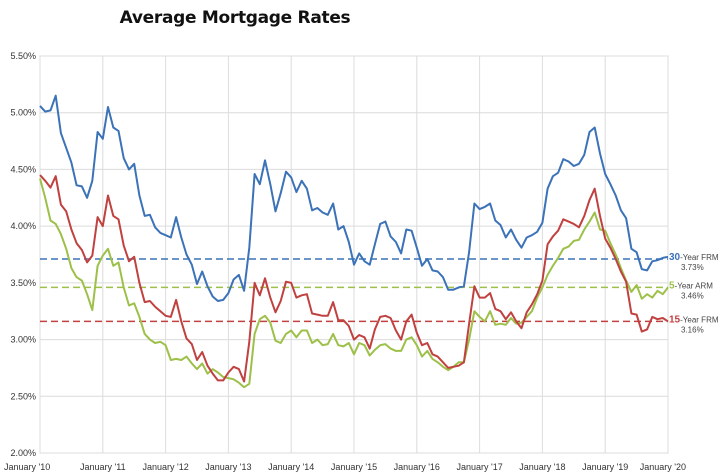 The width and height of the screenshot is (728, 476). Describe the element at coordinates (354, 467) in the screenshot. I see `x-tick-label: January '15` at that location.